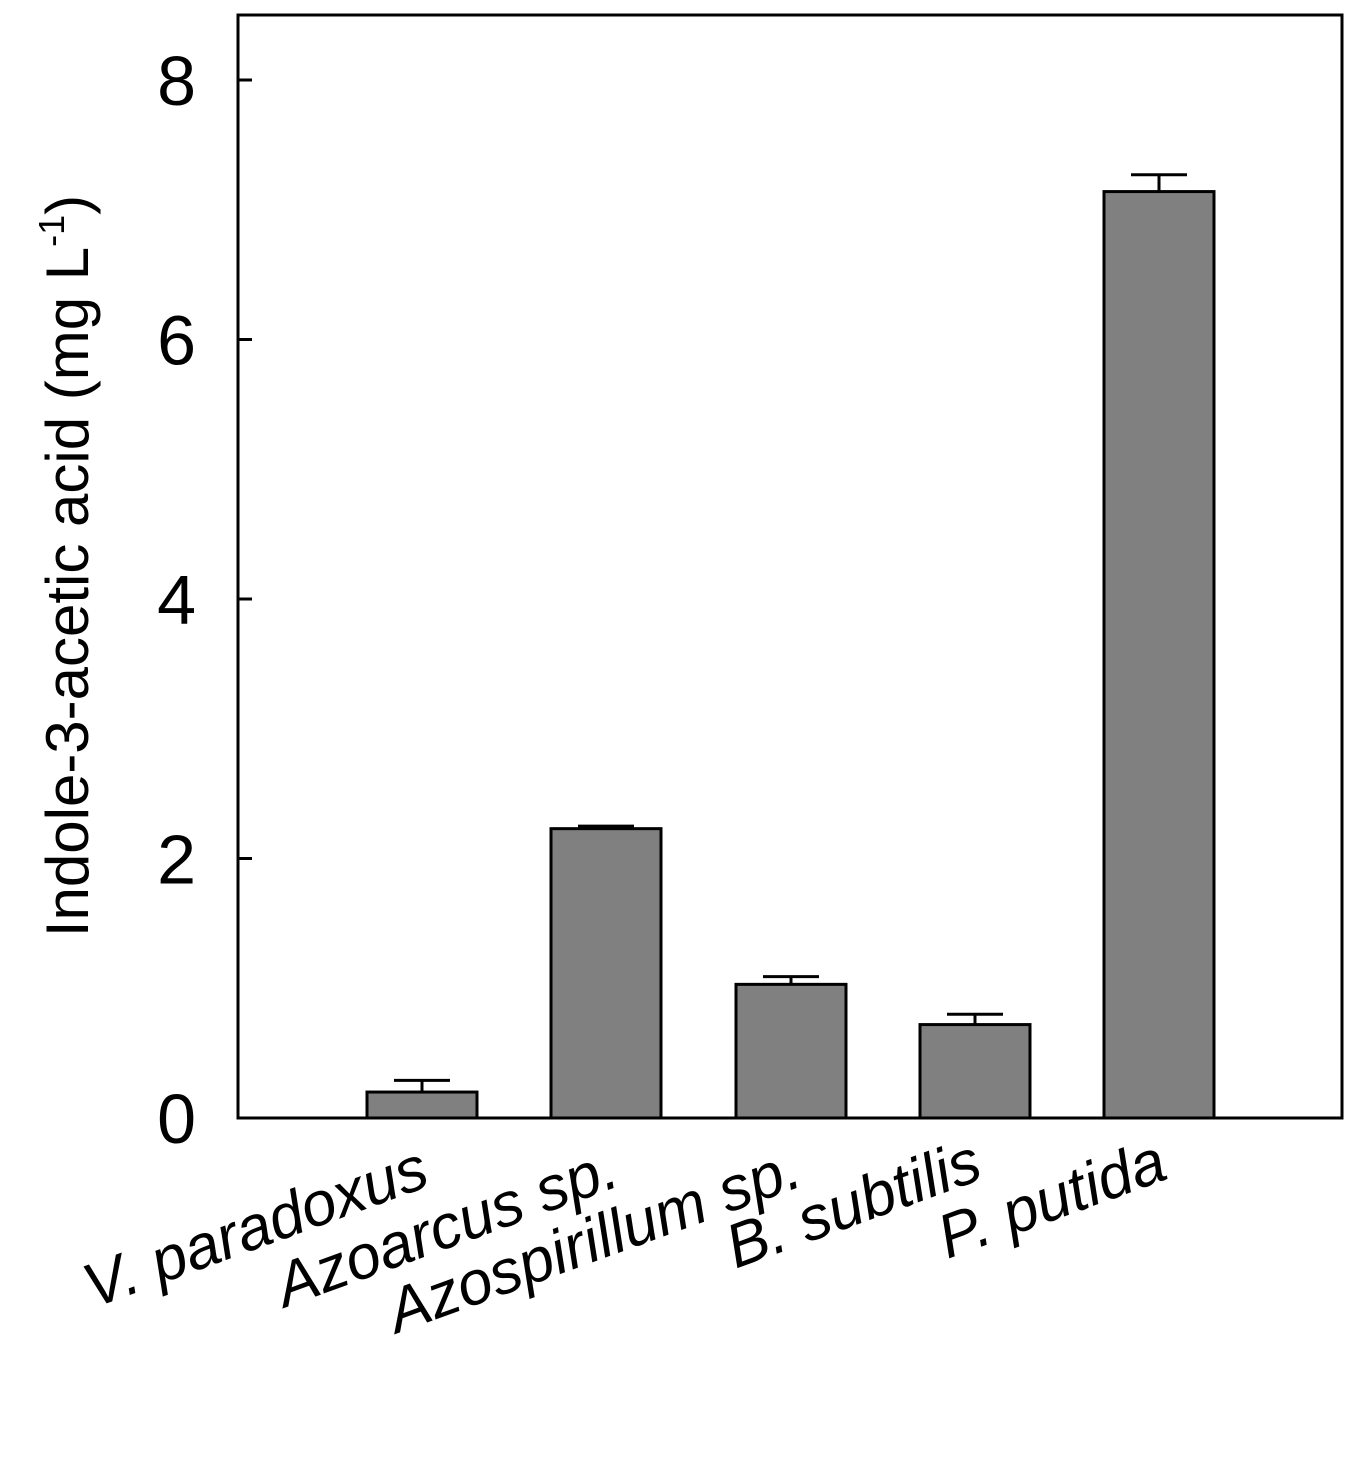  Describe the element at coordinates (176, 600) in the screenshot. I see `y-tick-label-2: 4` at that location.